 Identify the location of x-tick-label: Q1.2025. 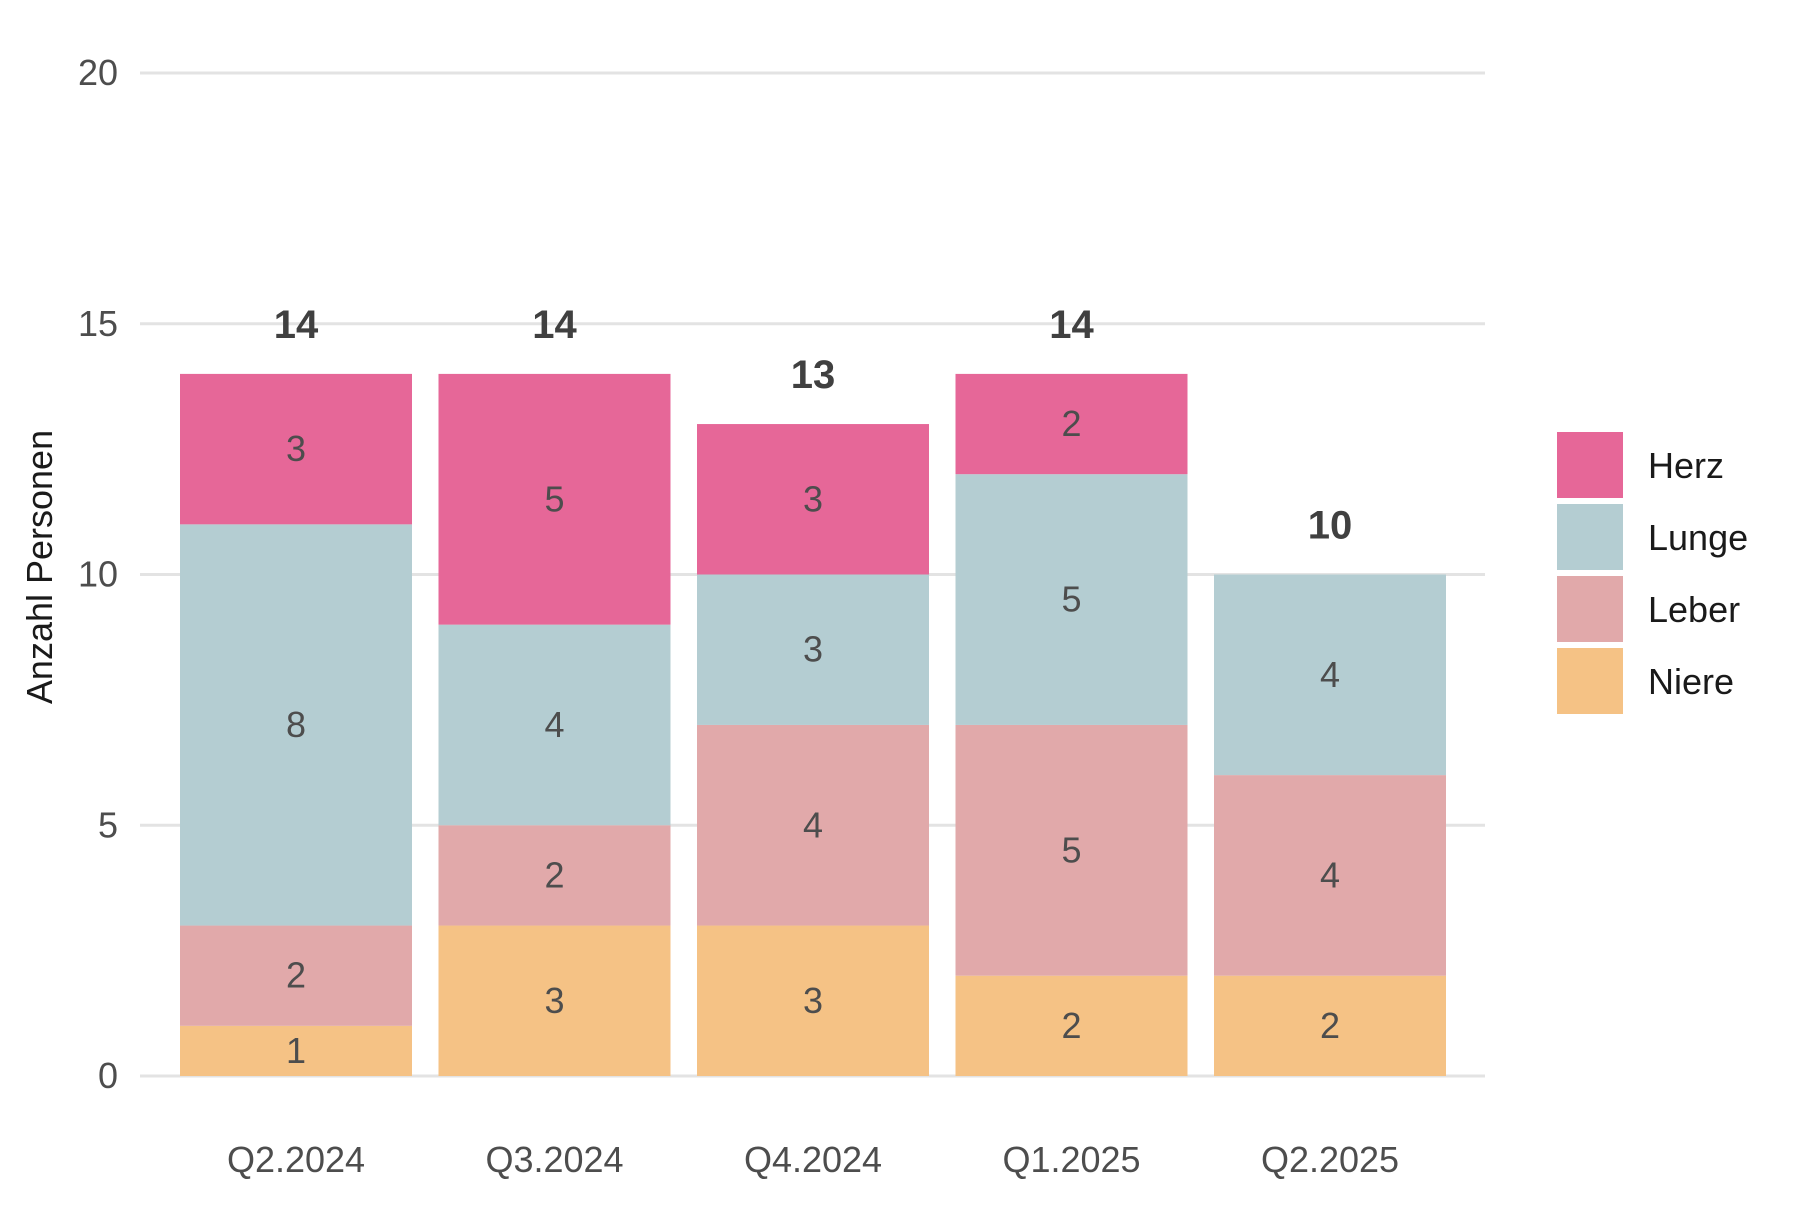
(1071, 1159).